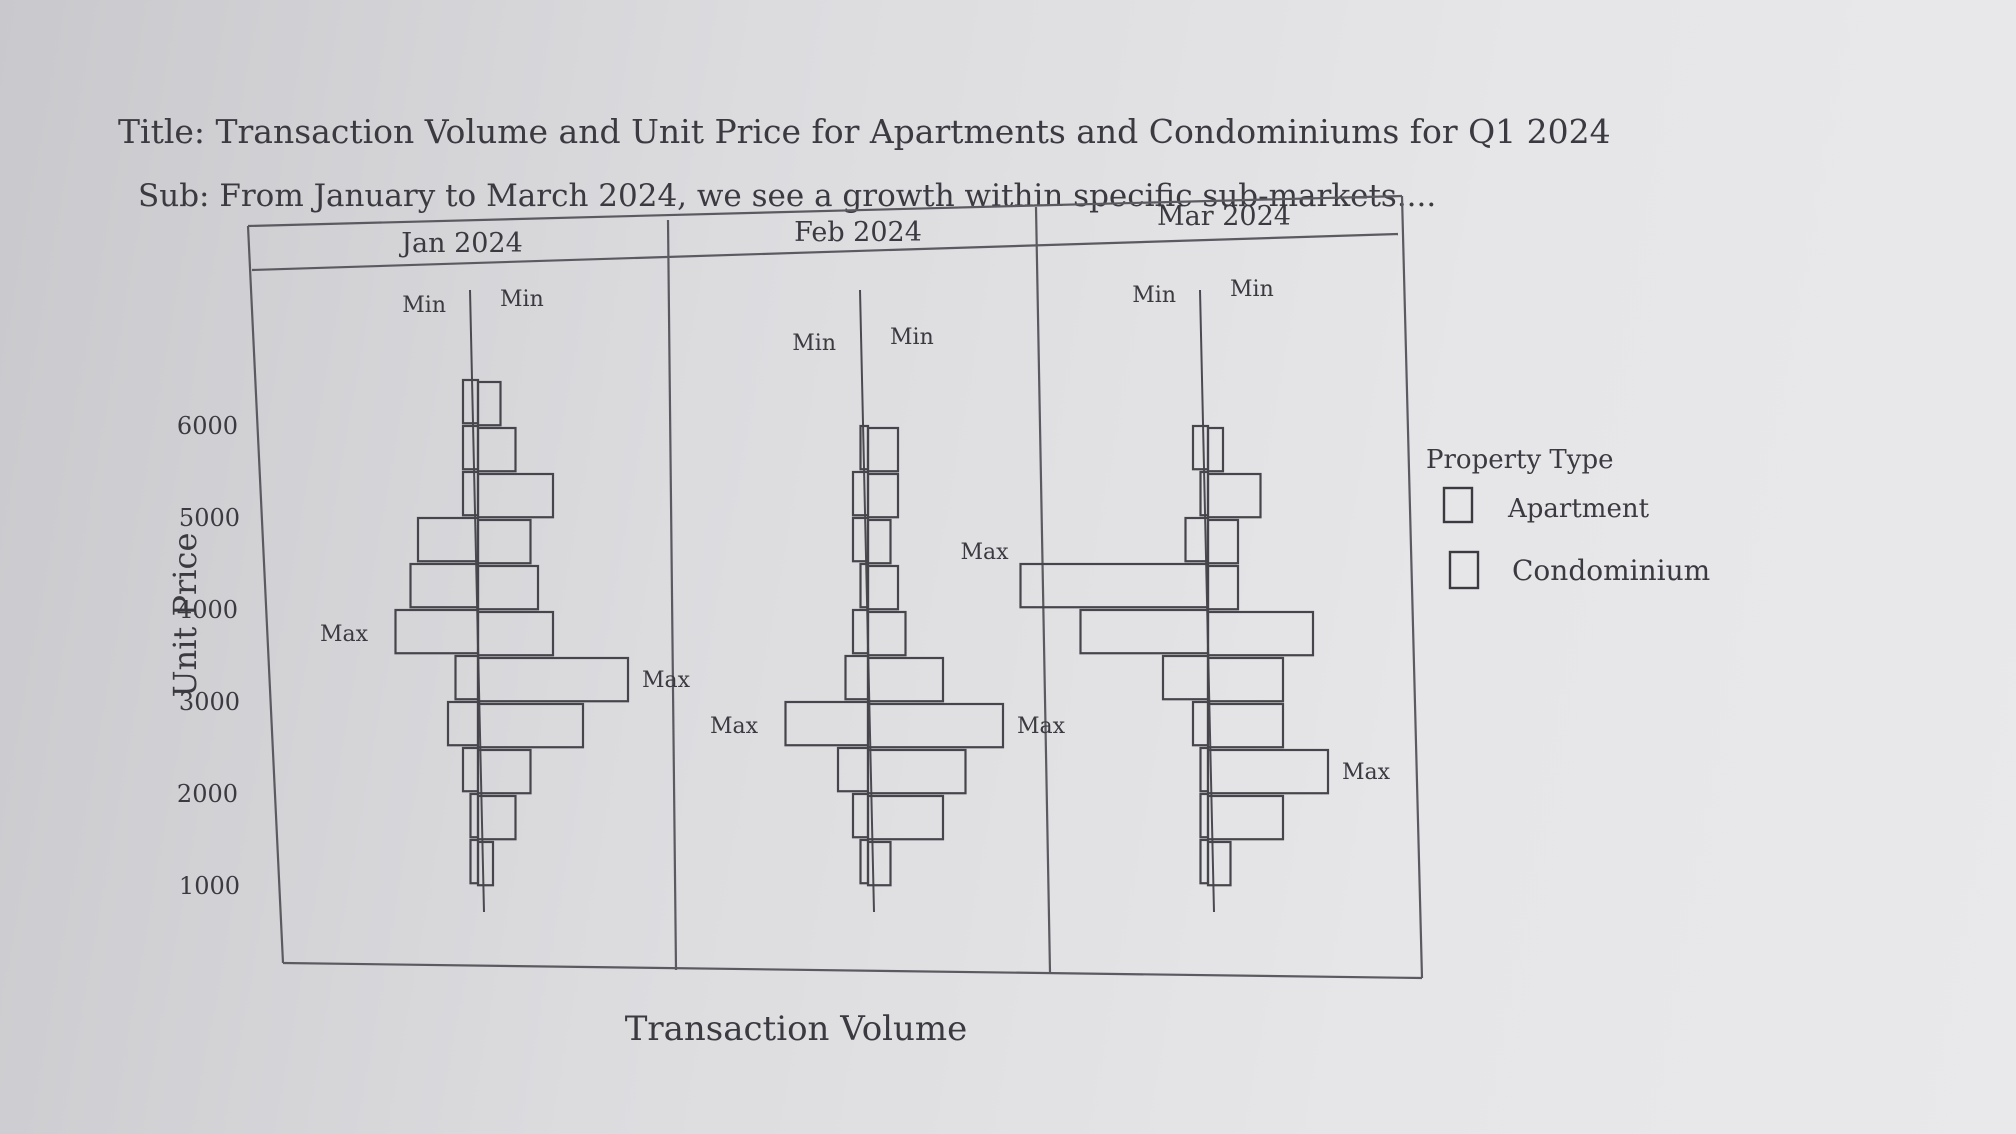 The height and width of the screenshot is (1134, 2016). Describe the element at coordinates (1578, 509) in the screenshot. I see `legend-label-apartment: Apartment` at that location.